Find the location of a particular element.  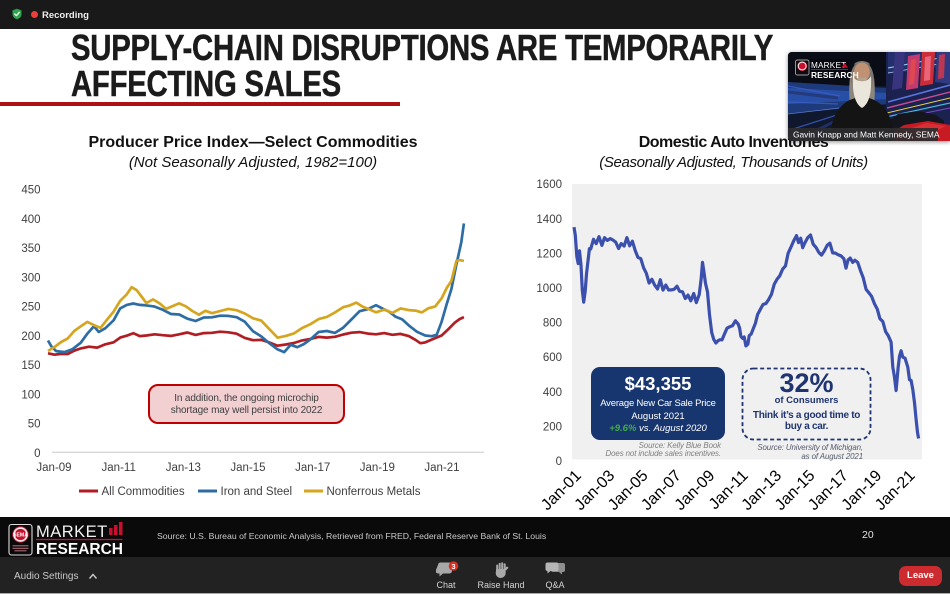

svg-text: Jan-11 is located at coordinates (119, 468).